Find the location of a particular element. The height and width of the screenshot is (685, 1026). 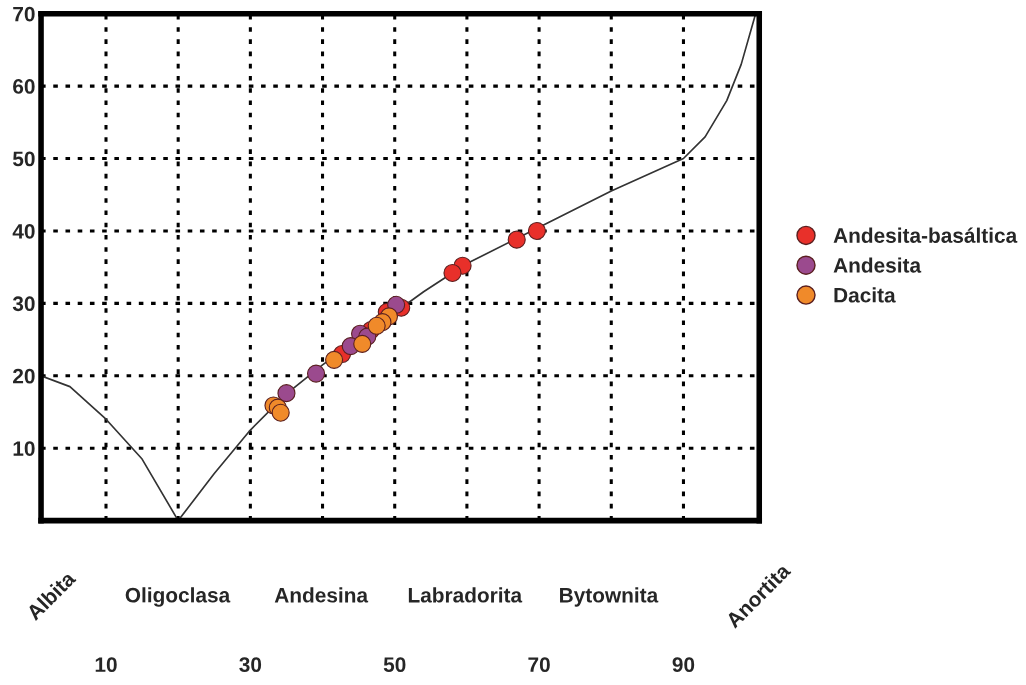

text: Andesina is located at coordinates (321, 595).